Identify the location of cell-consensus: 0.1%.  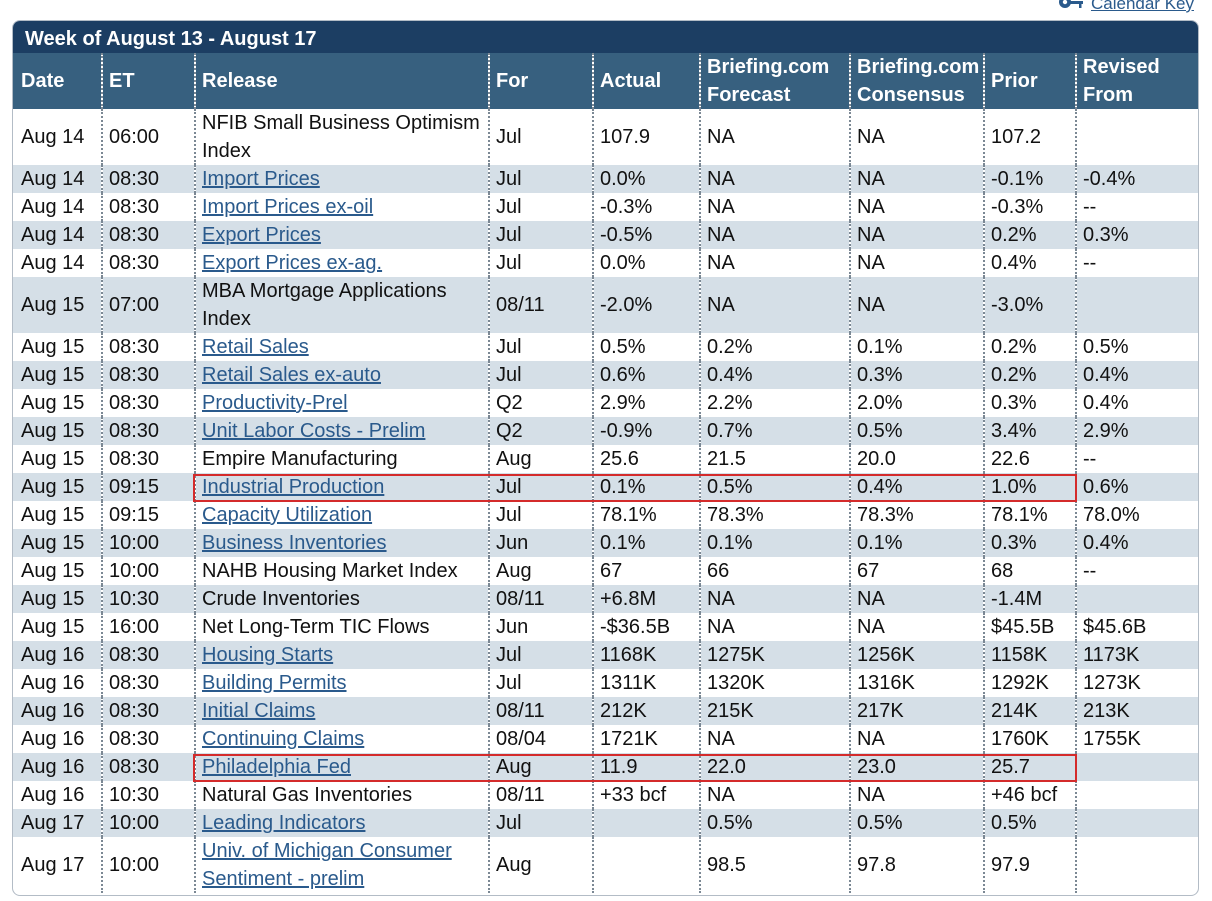
(916, 347).